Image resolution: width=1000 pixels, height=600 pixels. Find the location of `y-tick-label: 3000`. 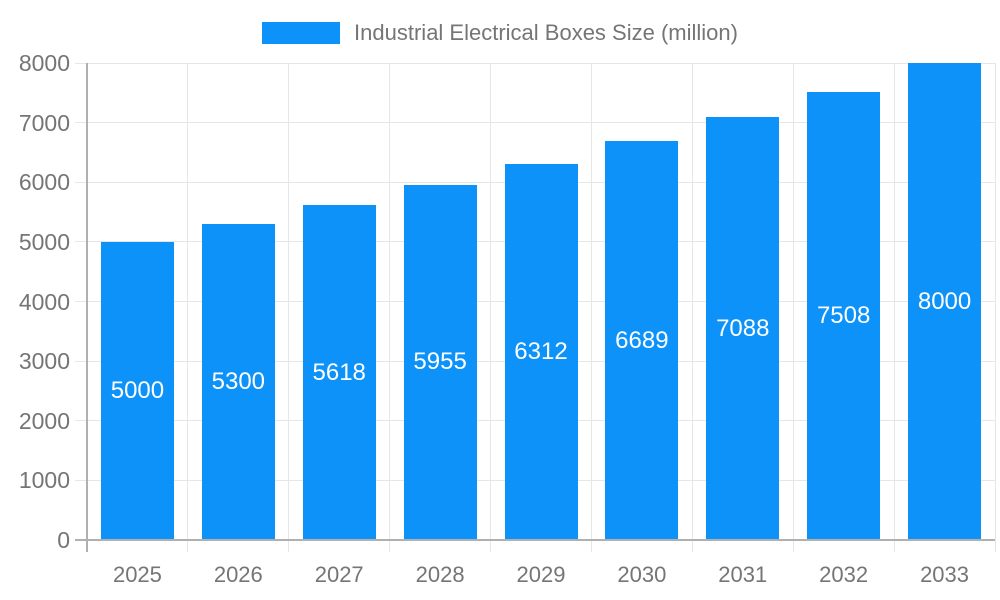

y-tick-label: 3000 is located at coordinates (44, 361).